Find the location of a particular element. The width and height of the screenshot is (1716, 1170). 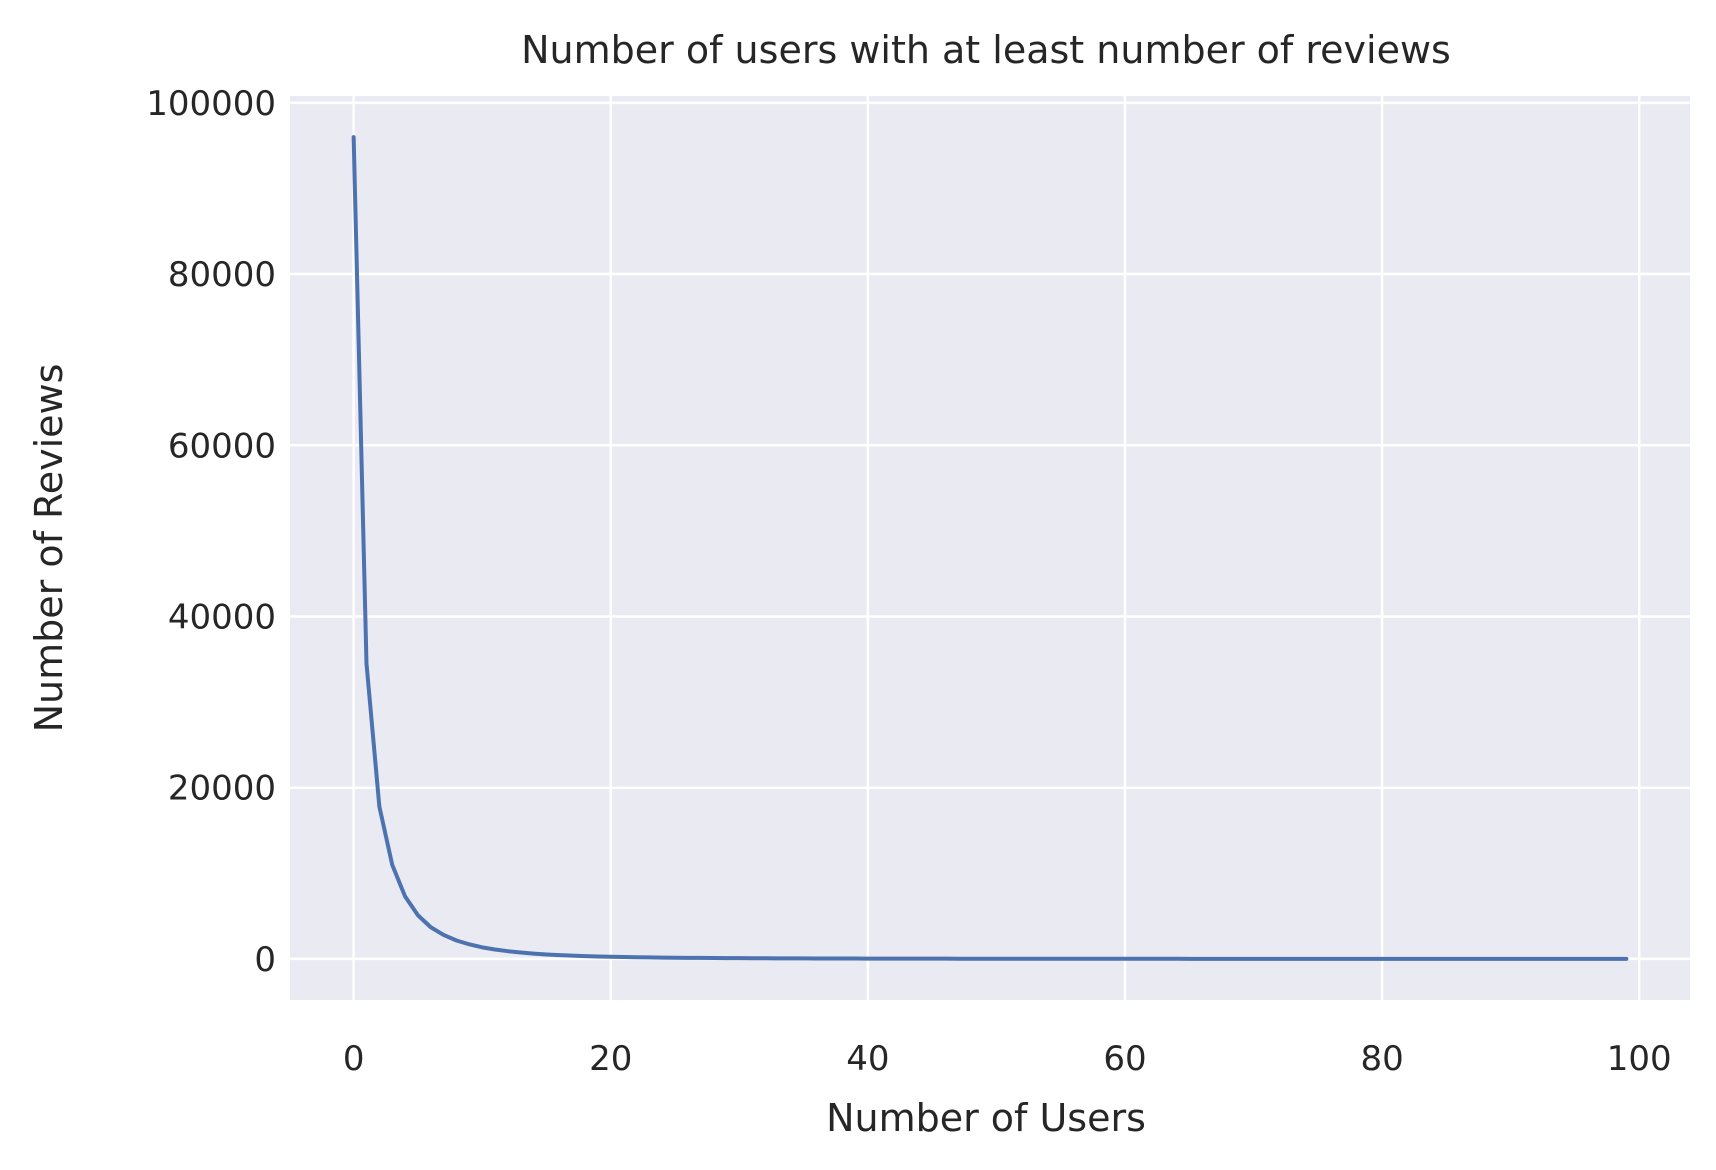

y-tick-label: 0 is located at coordinates (265, 960).